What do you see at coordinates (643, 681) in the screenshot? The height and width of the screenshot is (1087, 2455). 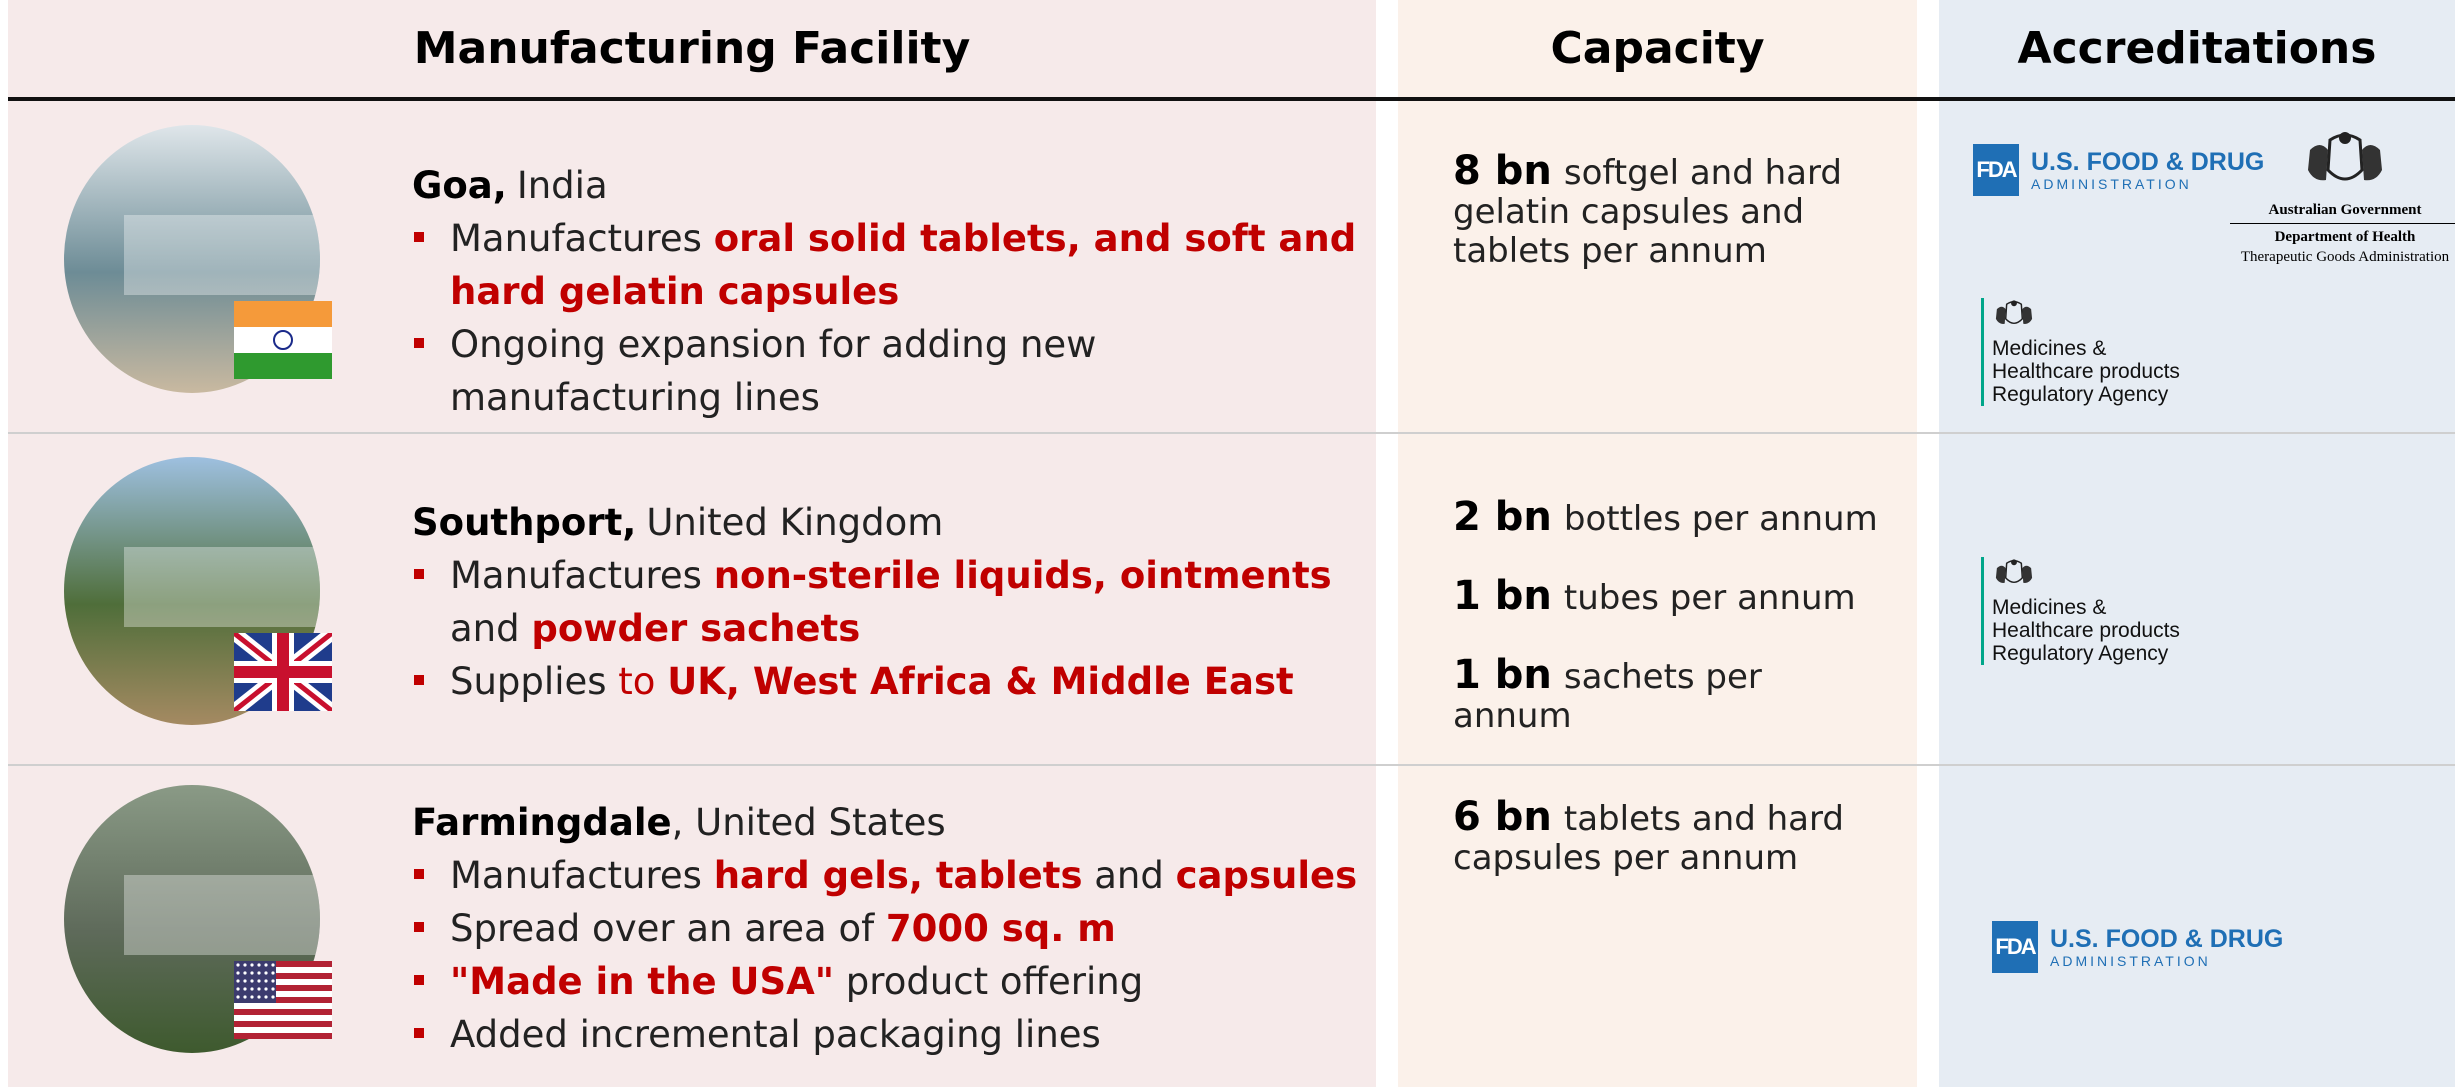 I see `bullet-text: to` at bounding box center [643, 681].